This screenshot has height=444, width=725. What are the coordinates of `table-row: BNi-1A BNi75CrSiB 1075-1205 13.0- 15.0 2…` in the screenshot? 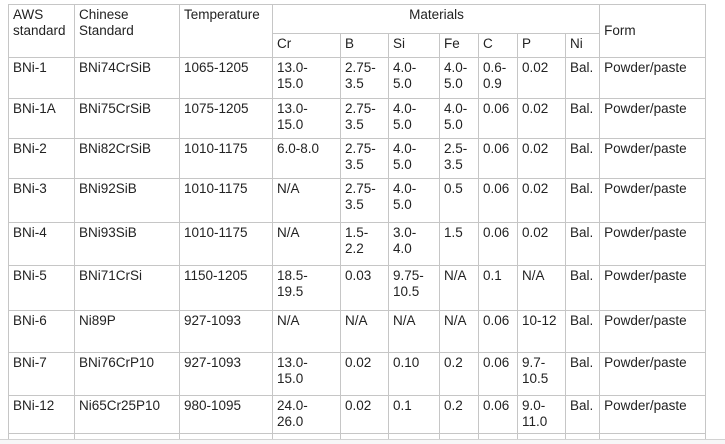 It's located at (357, 118).